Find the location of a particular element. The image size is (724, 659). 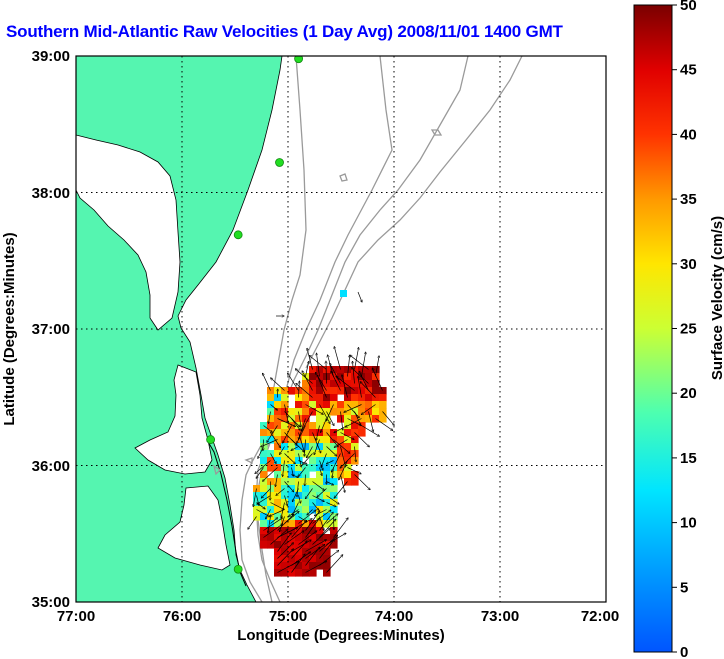

x-axis-label: Longitude (Degrees:Minutes) is located at coordinates (341, 635).